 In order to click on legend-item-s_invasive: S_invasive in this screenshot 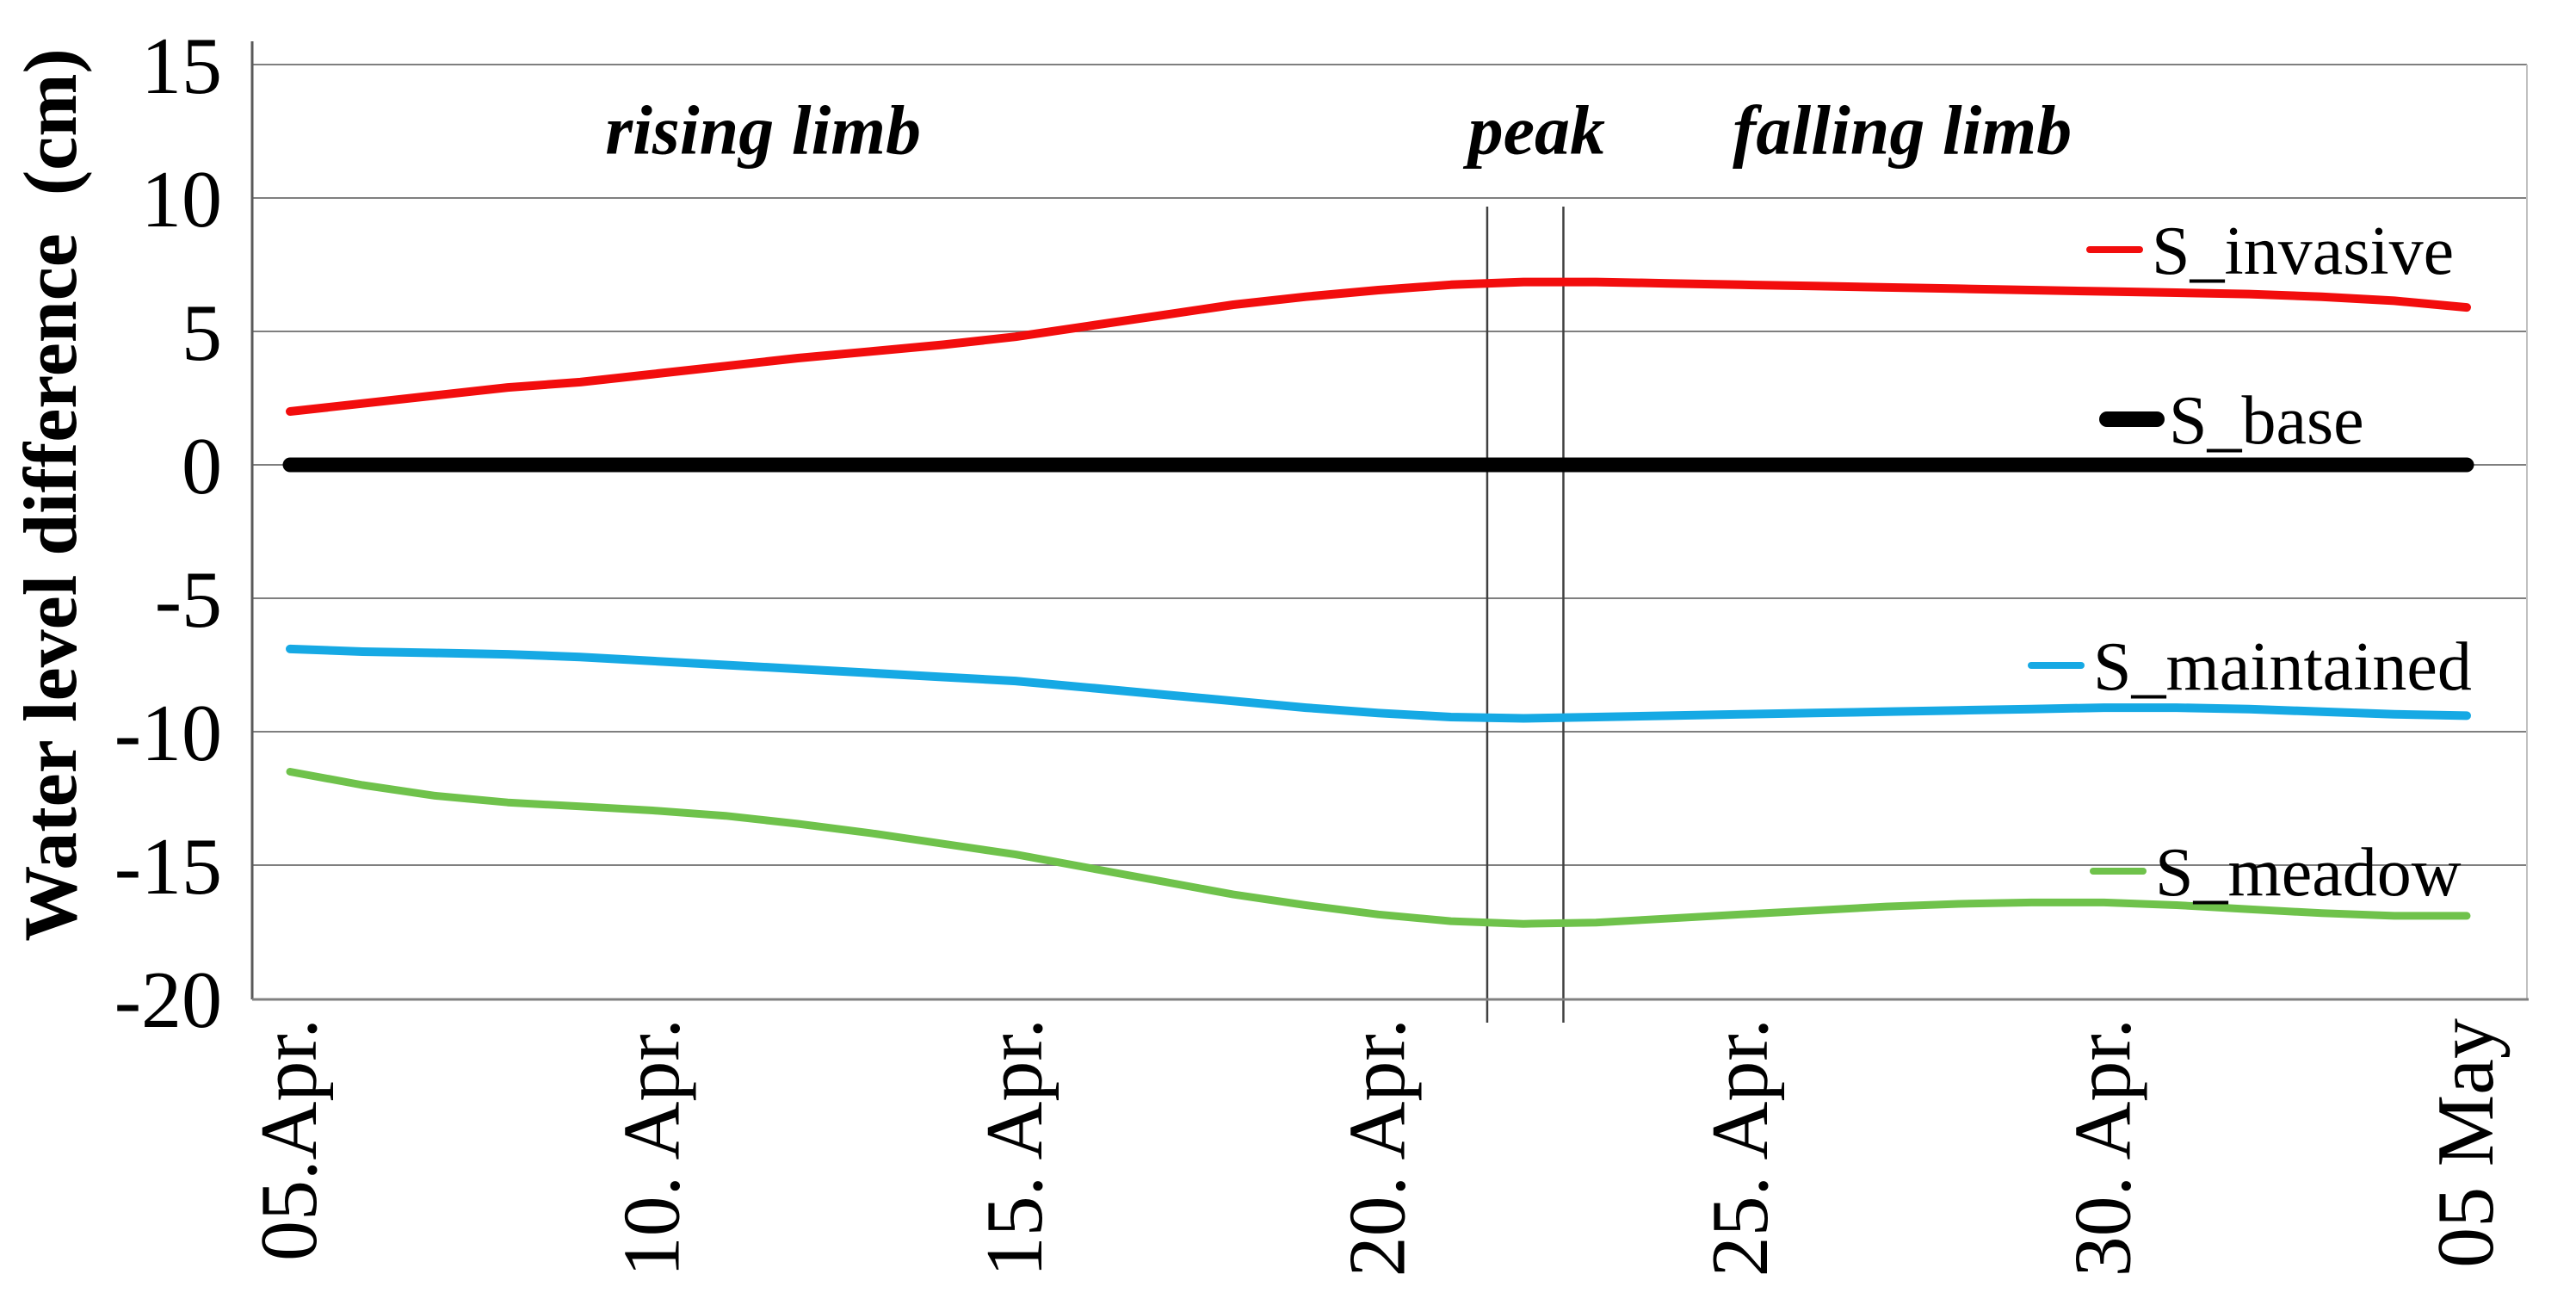, I will do `click(2270, 251)`.